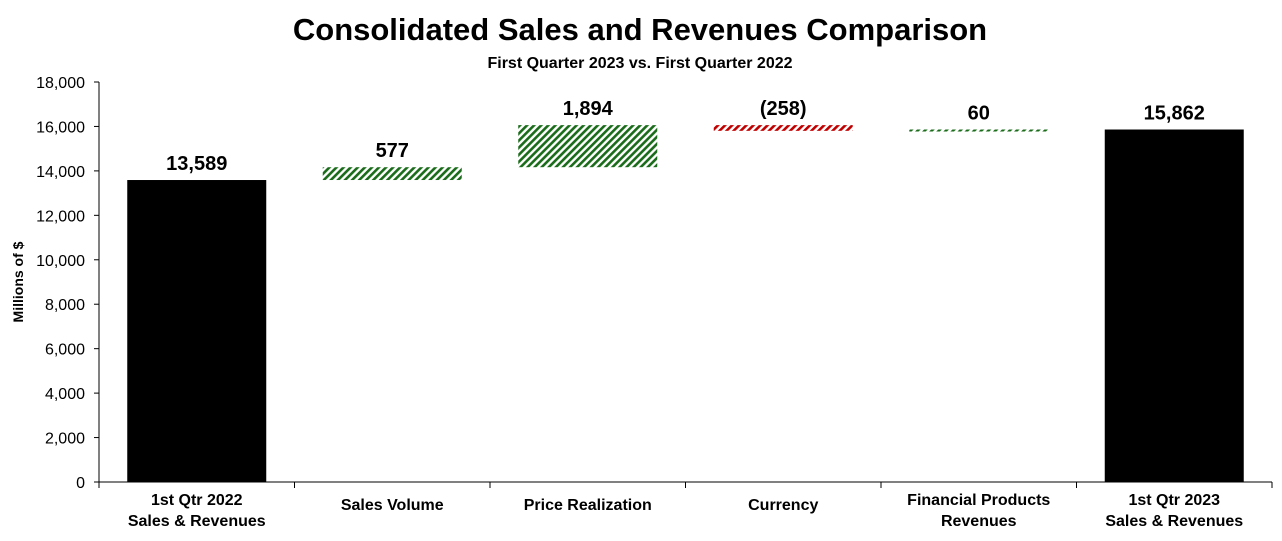  I want to click on y-tick-label: 4,000, so click(65, 394).